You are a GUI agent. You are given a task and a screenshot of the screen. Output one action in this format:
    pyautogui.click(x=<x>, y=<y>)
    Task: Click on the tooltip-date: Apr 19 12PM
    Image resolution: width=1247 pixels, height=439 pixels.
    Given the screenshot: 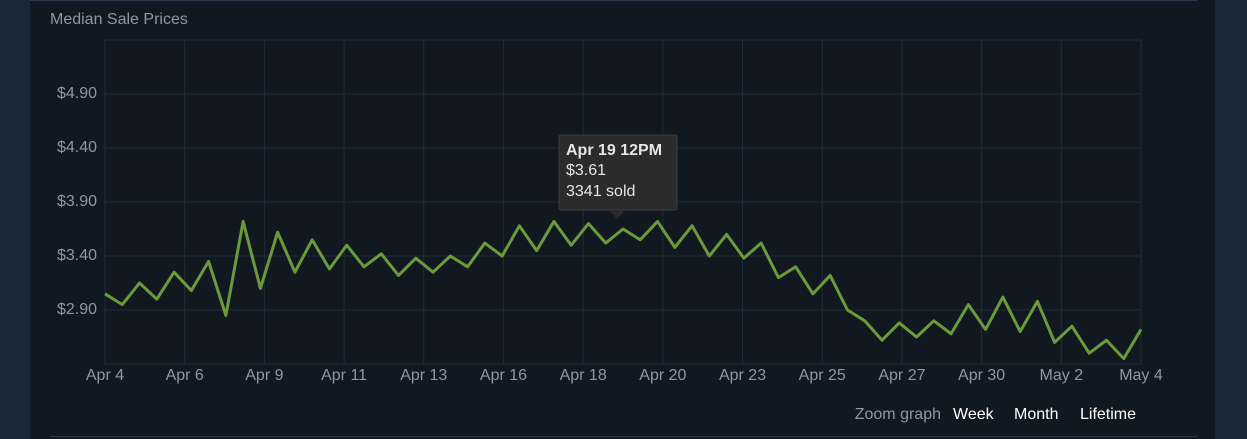 What is the action you would take?
    pyautogui.click(x=614, y=150)
    